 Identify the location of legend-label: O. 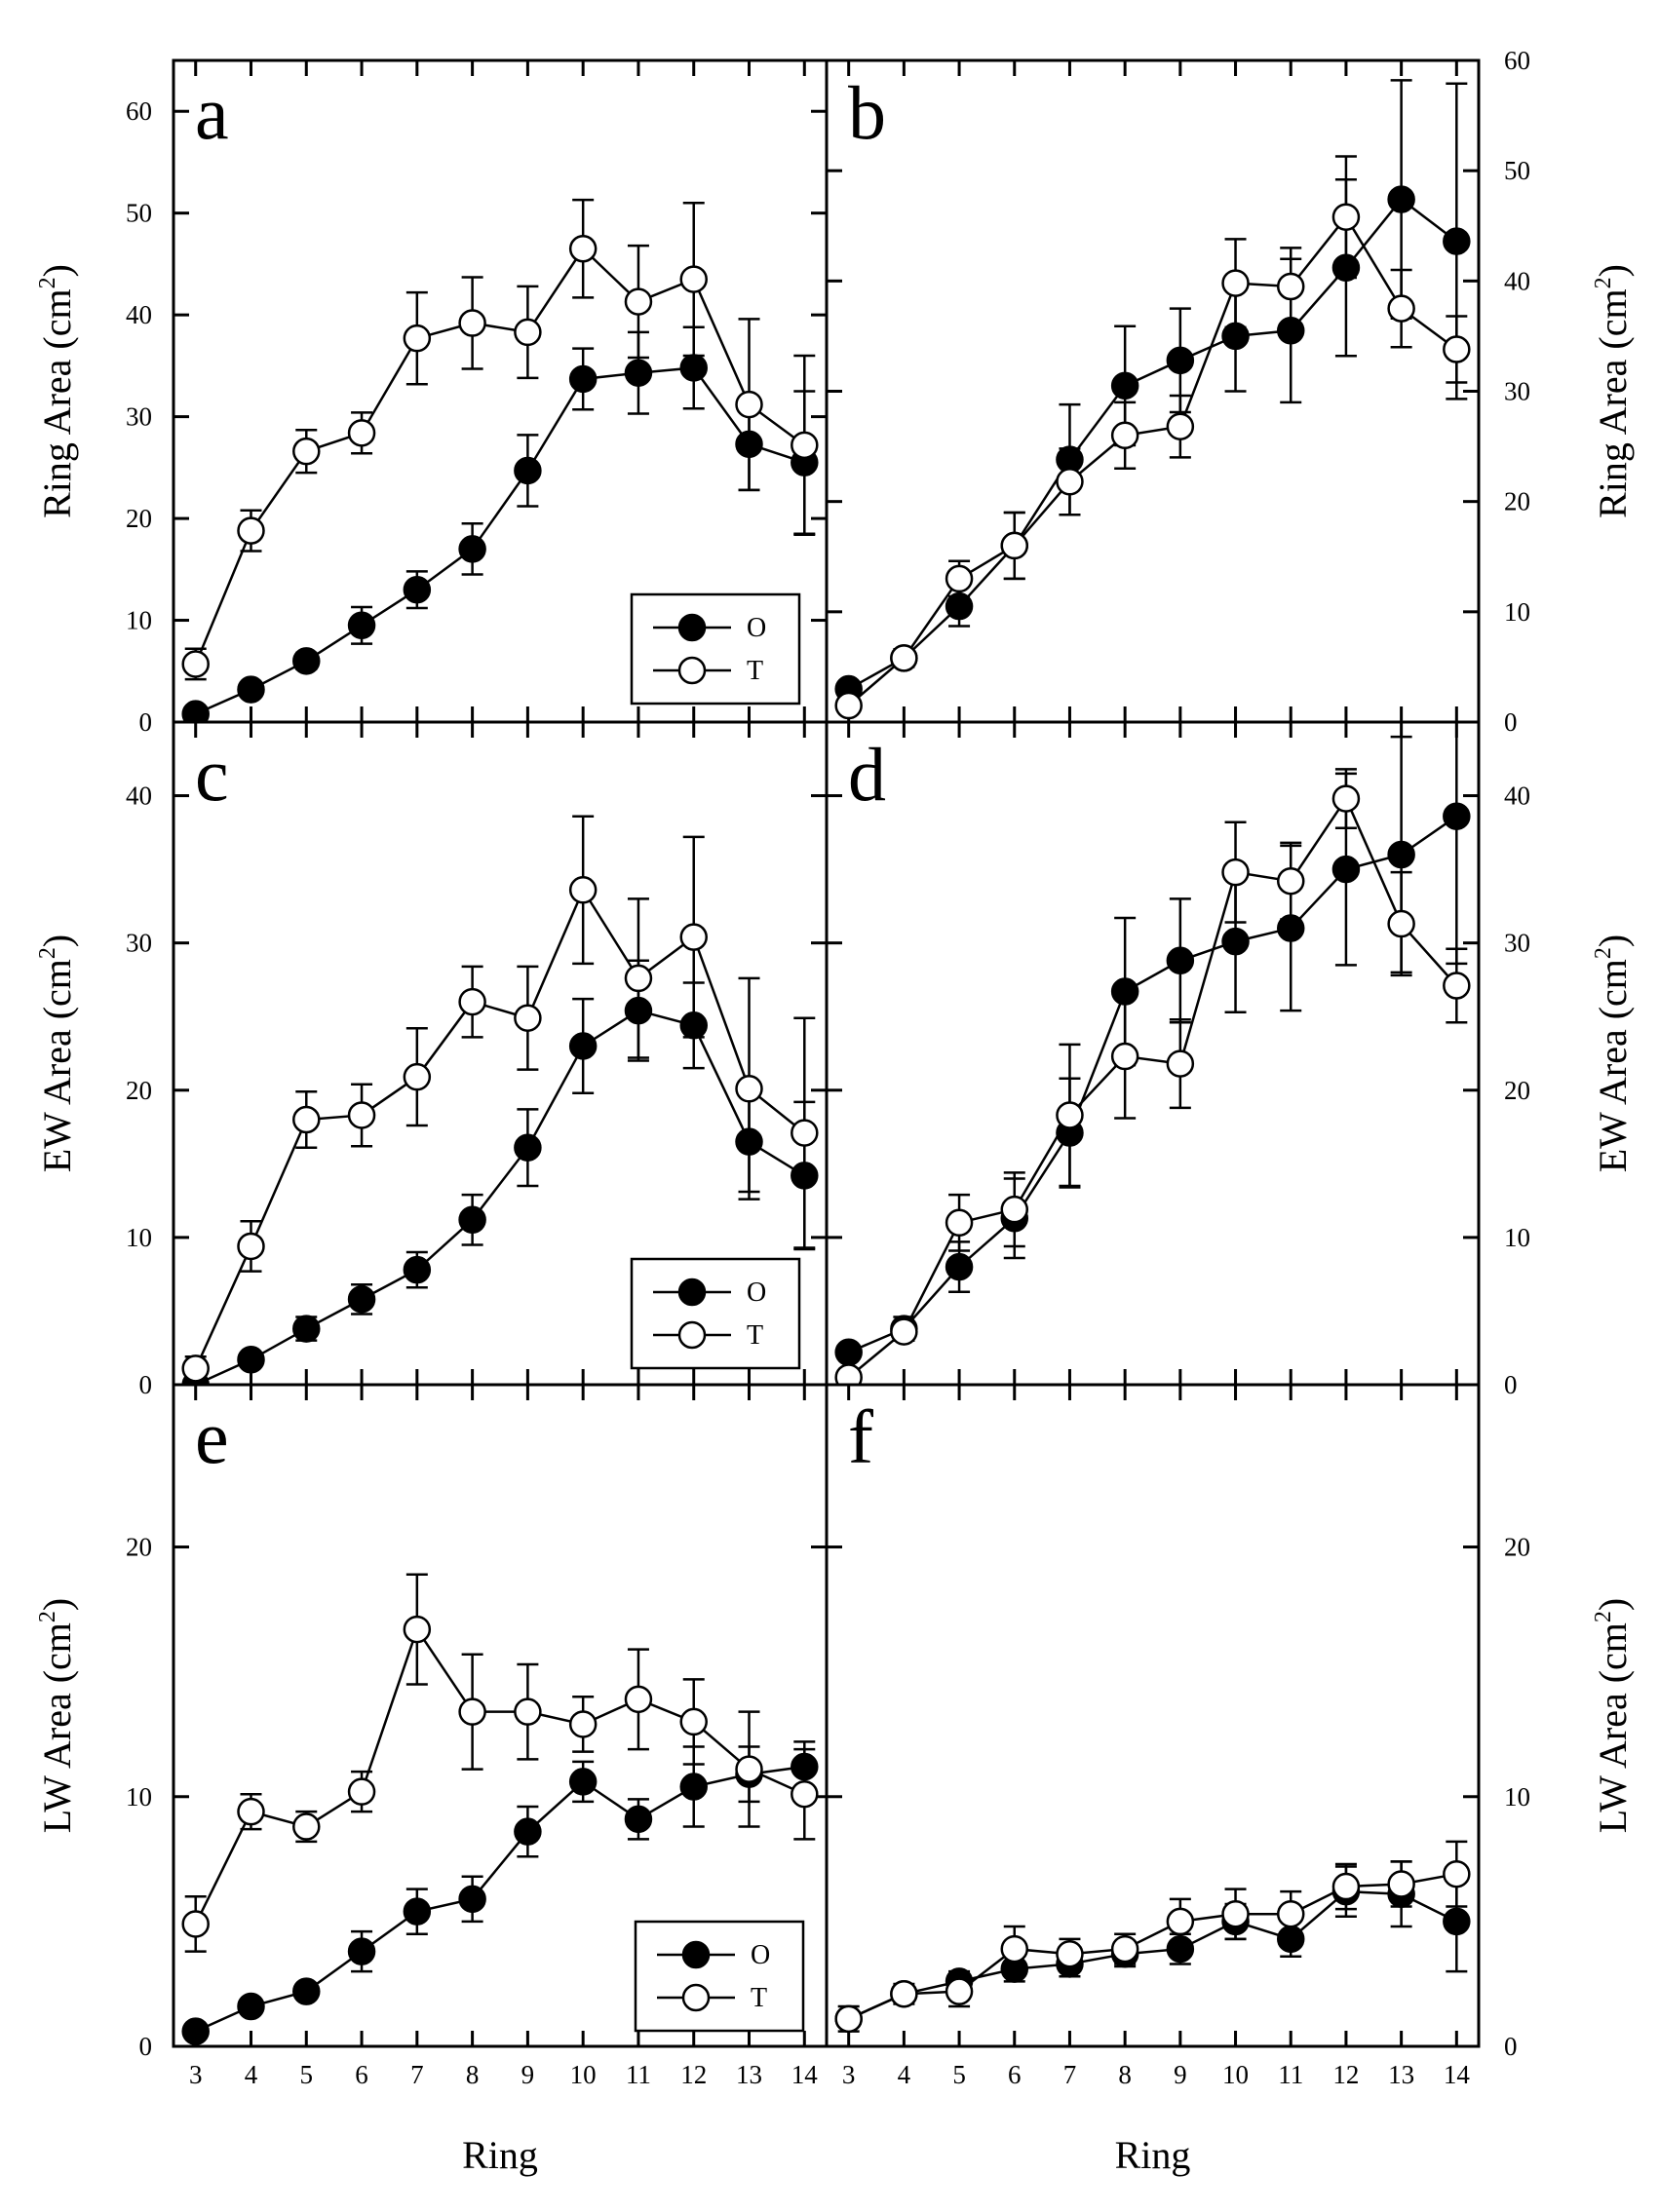
(760, 1955).